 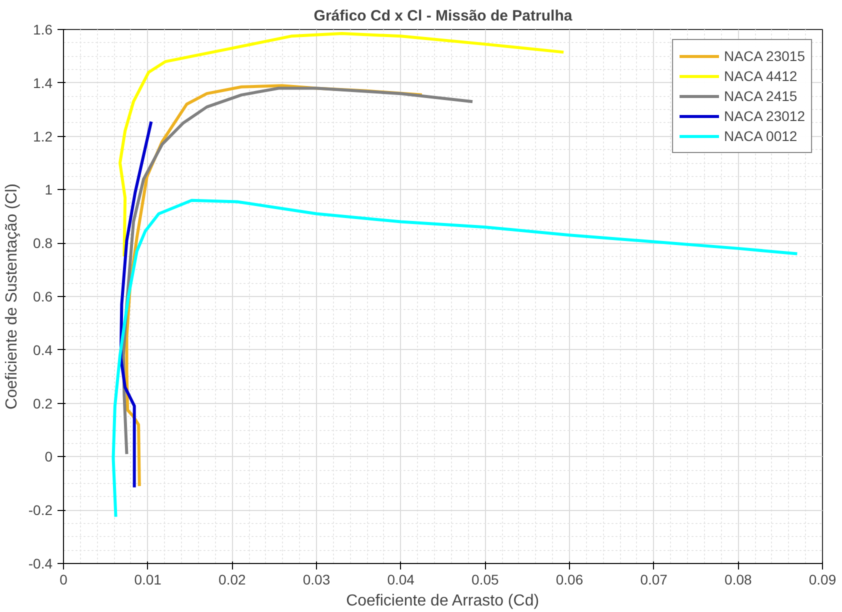 What do you see at coordinates (570, 580) in the screenshot?
I see `x-tick-label: 0.06` at bounding box center [570, 580].